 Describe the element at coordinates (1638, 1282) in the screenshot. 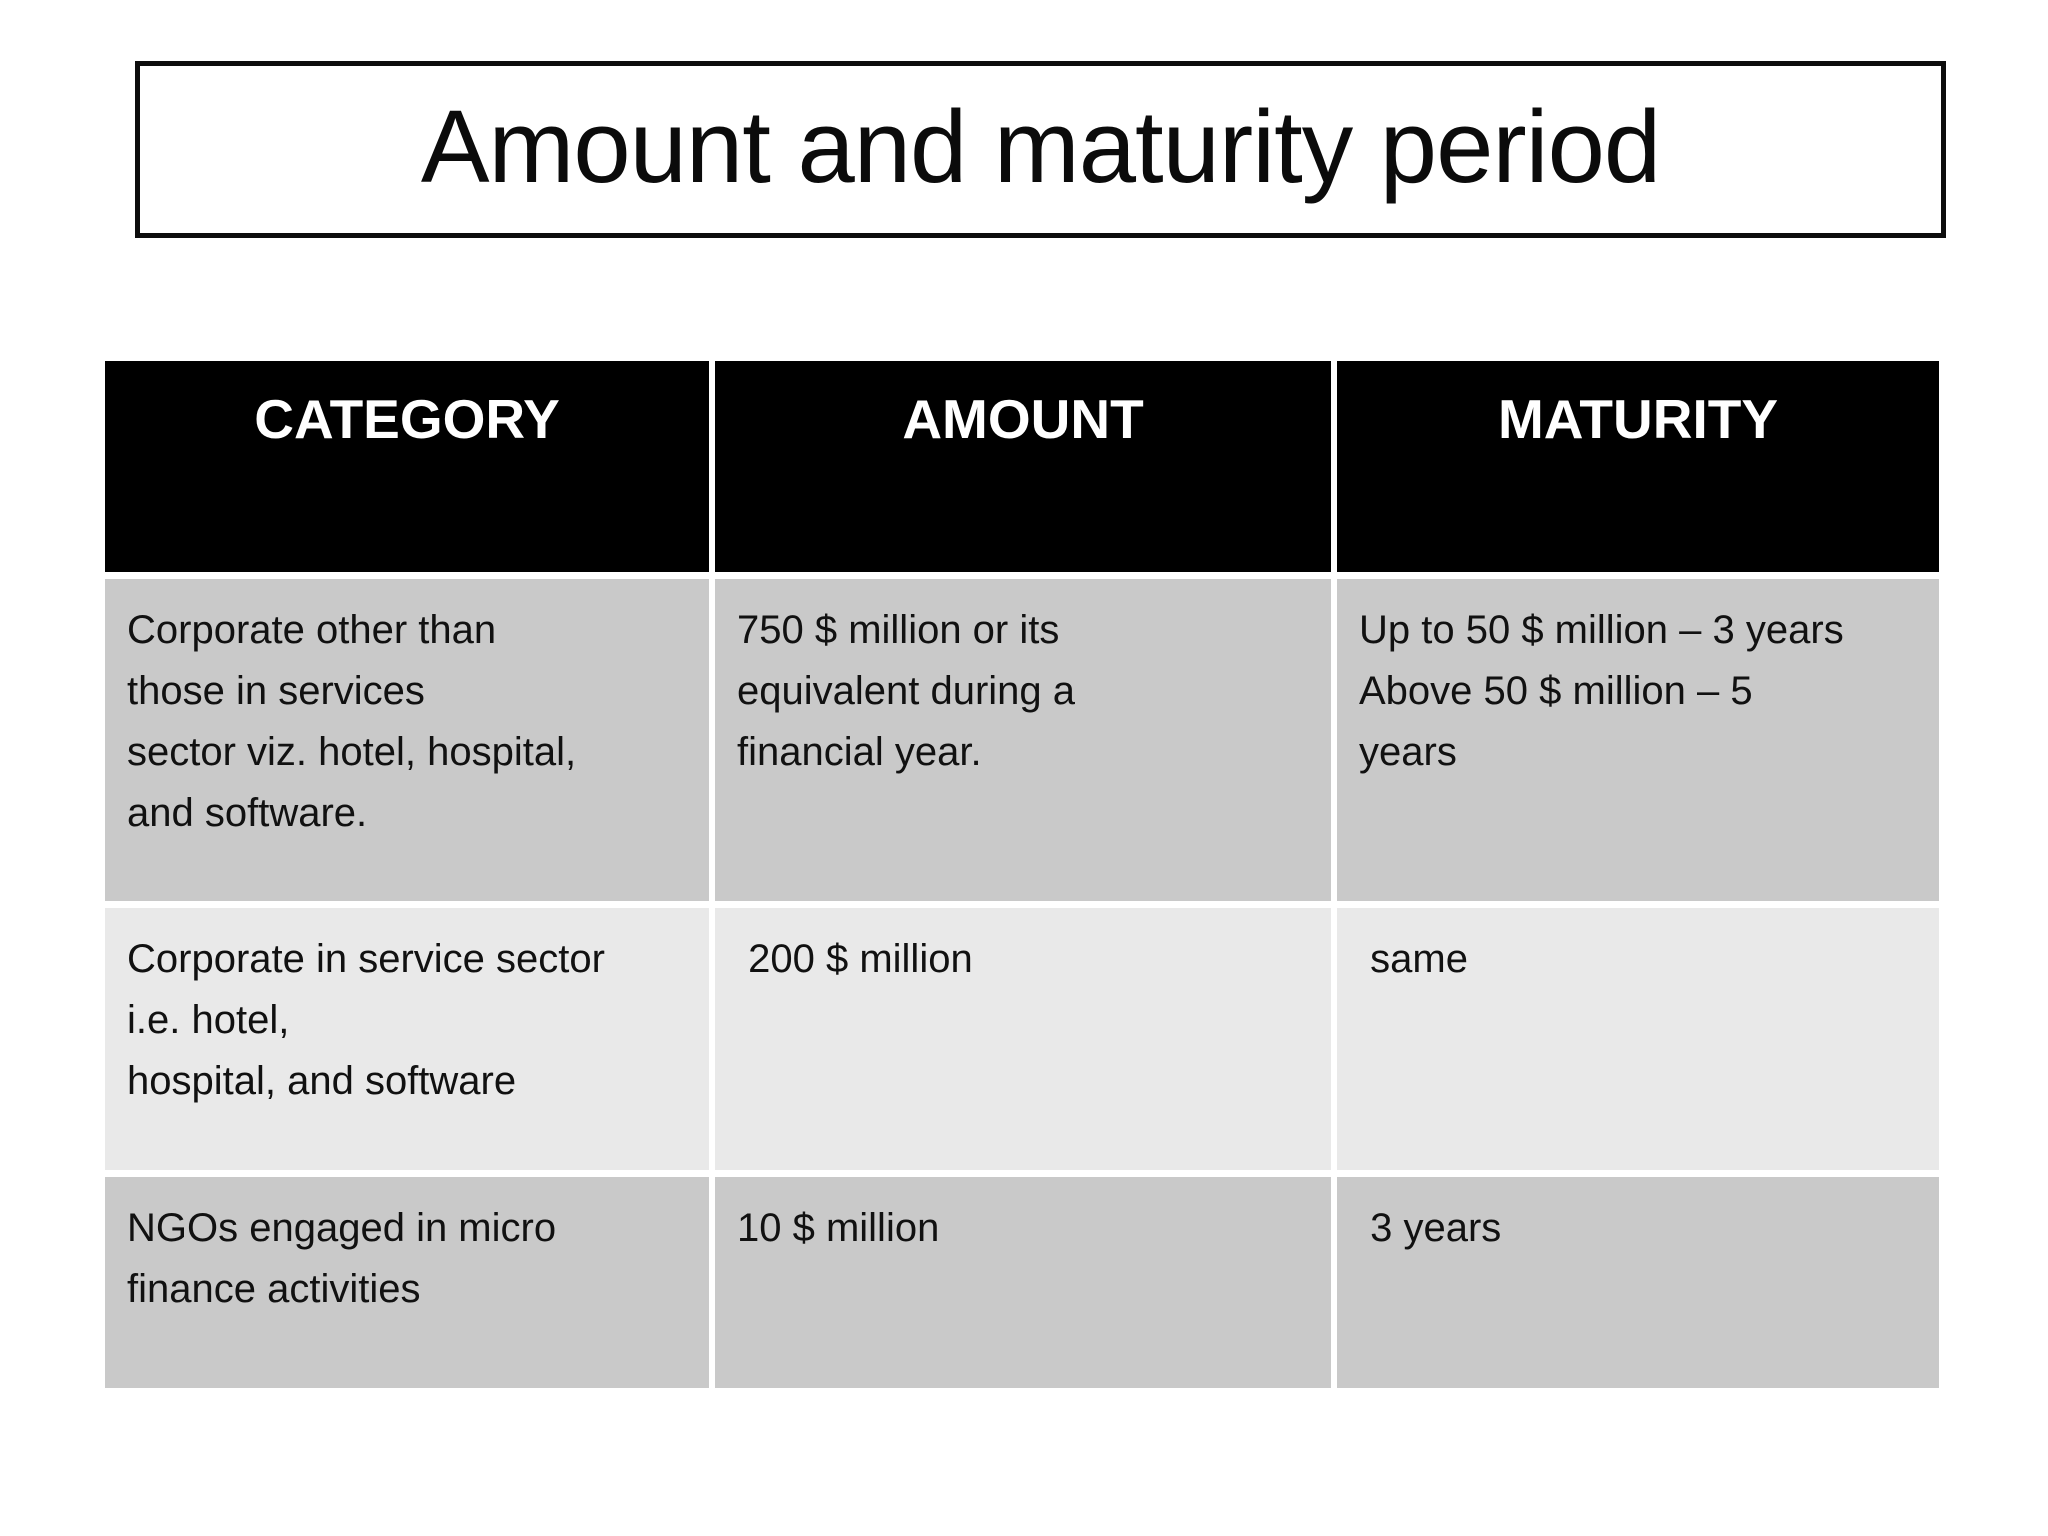

I see `table-cell-maturity-row3: 3 years` at that location.